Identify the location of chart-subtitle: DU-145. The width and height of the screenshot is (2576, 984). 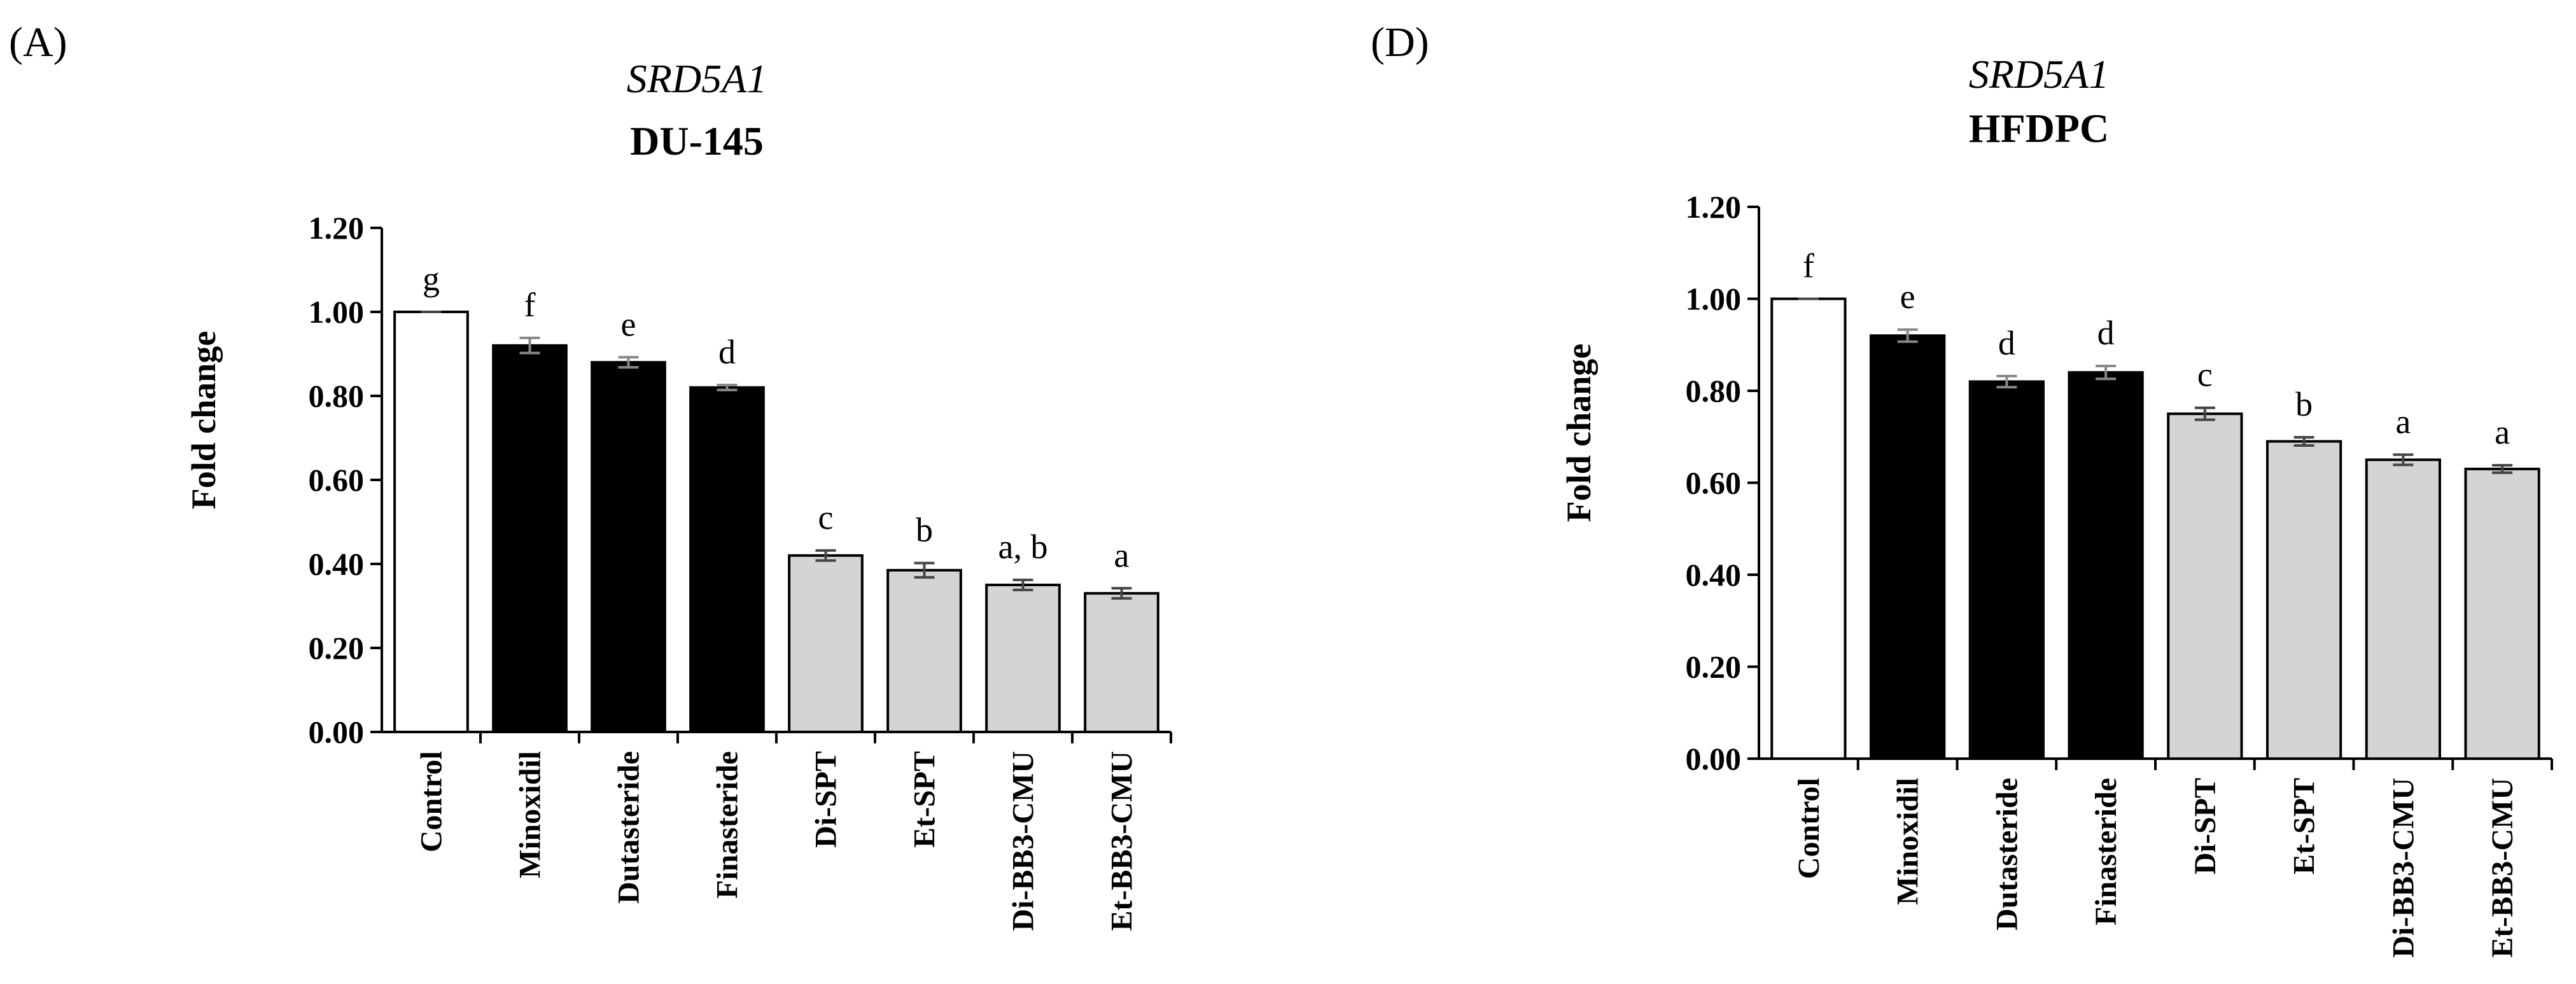
(697, 141).